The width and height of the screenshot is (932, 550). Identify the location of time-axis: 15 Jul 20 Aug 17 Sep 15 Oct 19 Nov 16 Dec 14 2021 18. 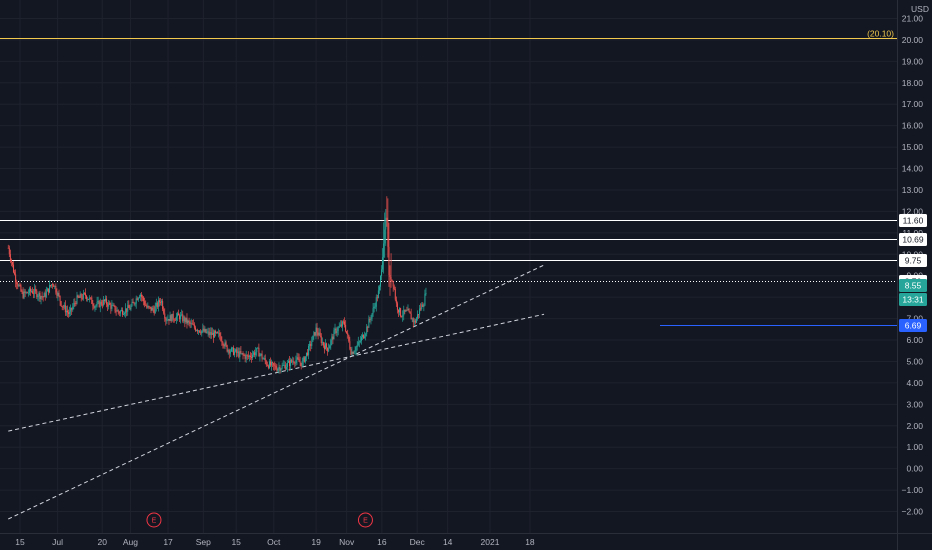
(275, 542).